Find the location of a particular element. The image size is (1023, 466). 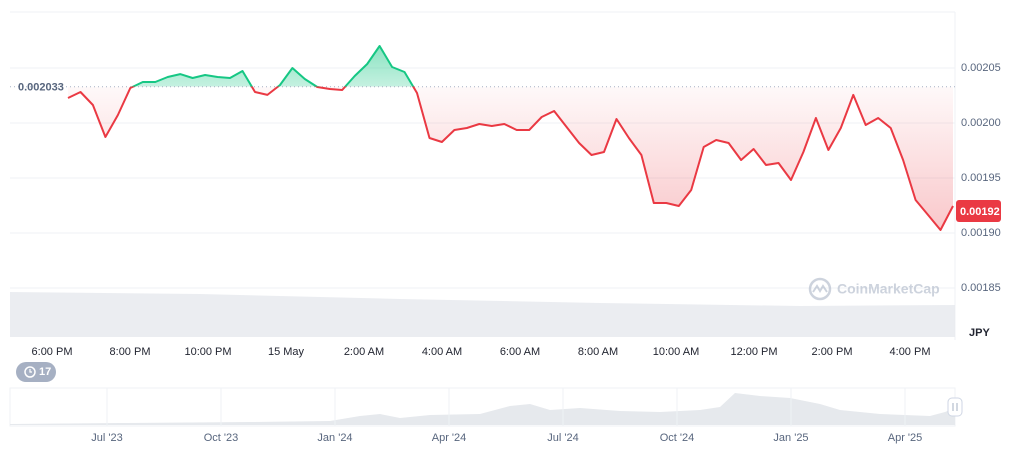

x-tick-label: 10:00 AM is located at coordinates (676, 352).